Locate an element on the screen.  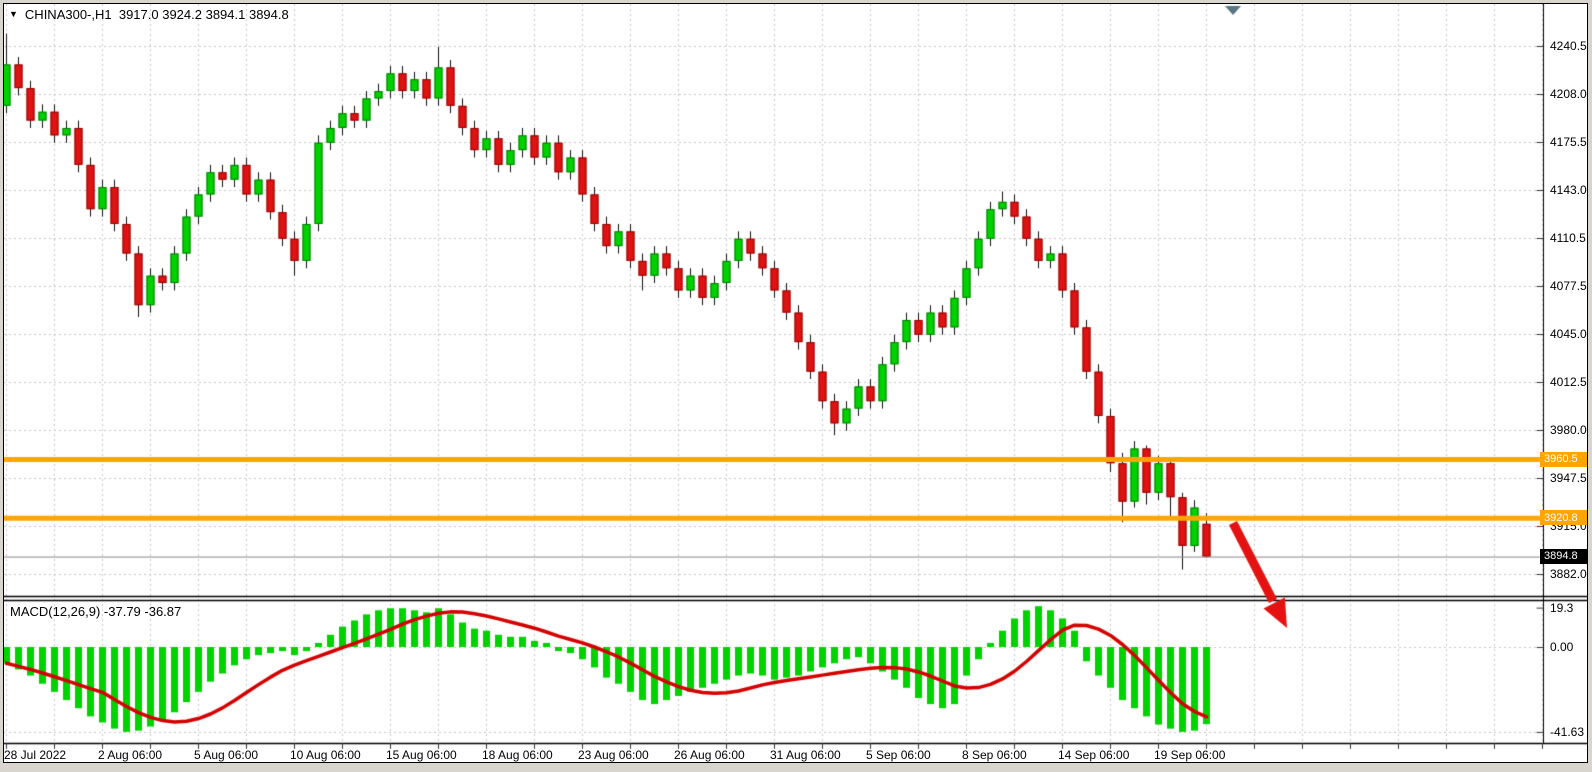
time-axis-label: 8 Sep 06:00 is located at coordinates (994, 755).